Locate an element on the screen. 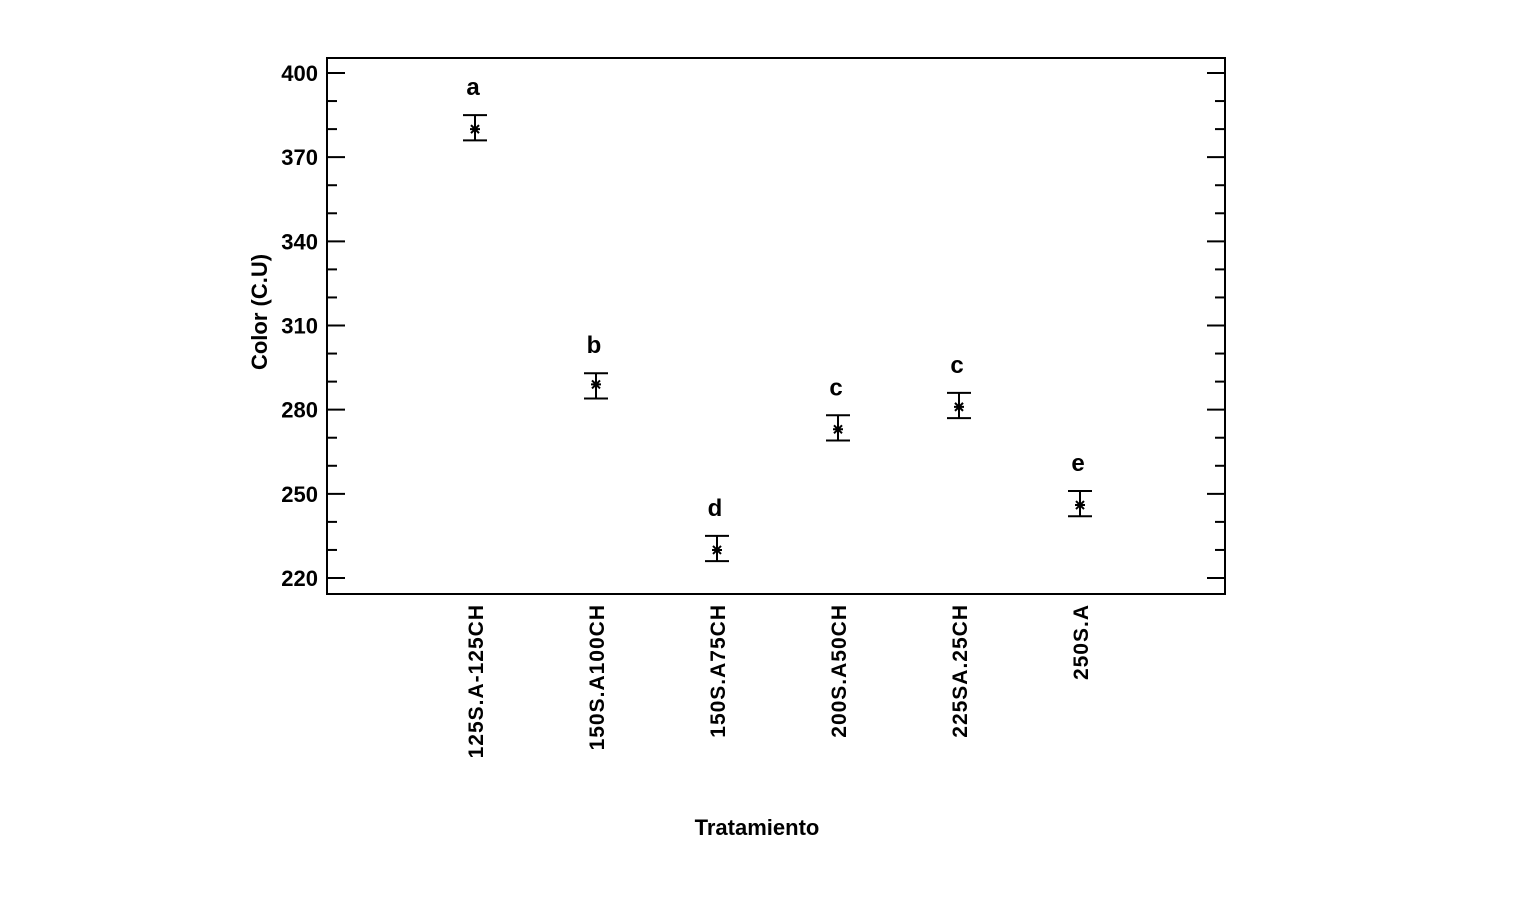 This screenshot has width=1525, height=909. x-tick-label: 125S.A-125CH is located at coordinates (476, 681).